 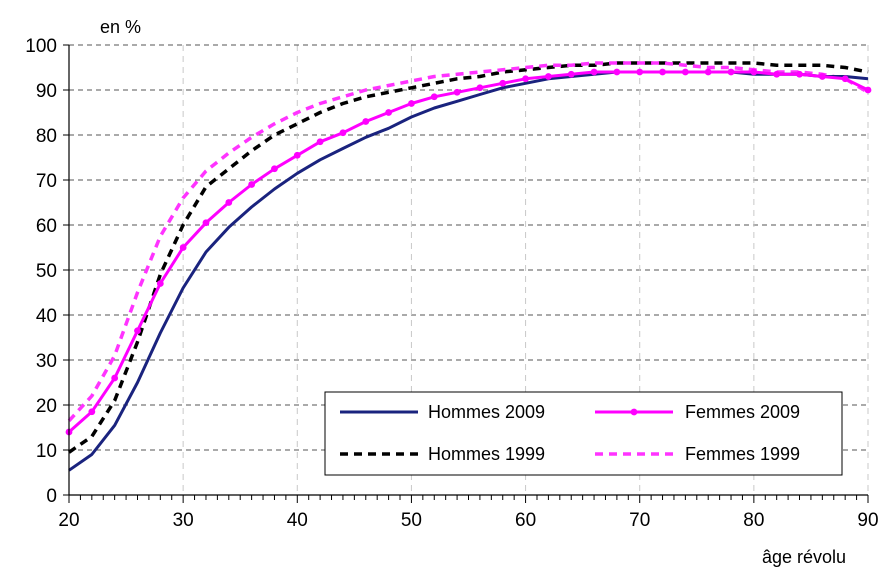 I want to click on legend-box, so click(x=583, y=433).